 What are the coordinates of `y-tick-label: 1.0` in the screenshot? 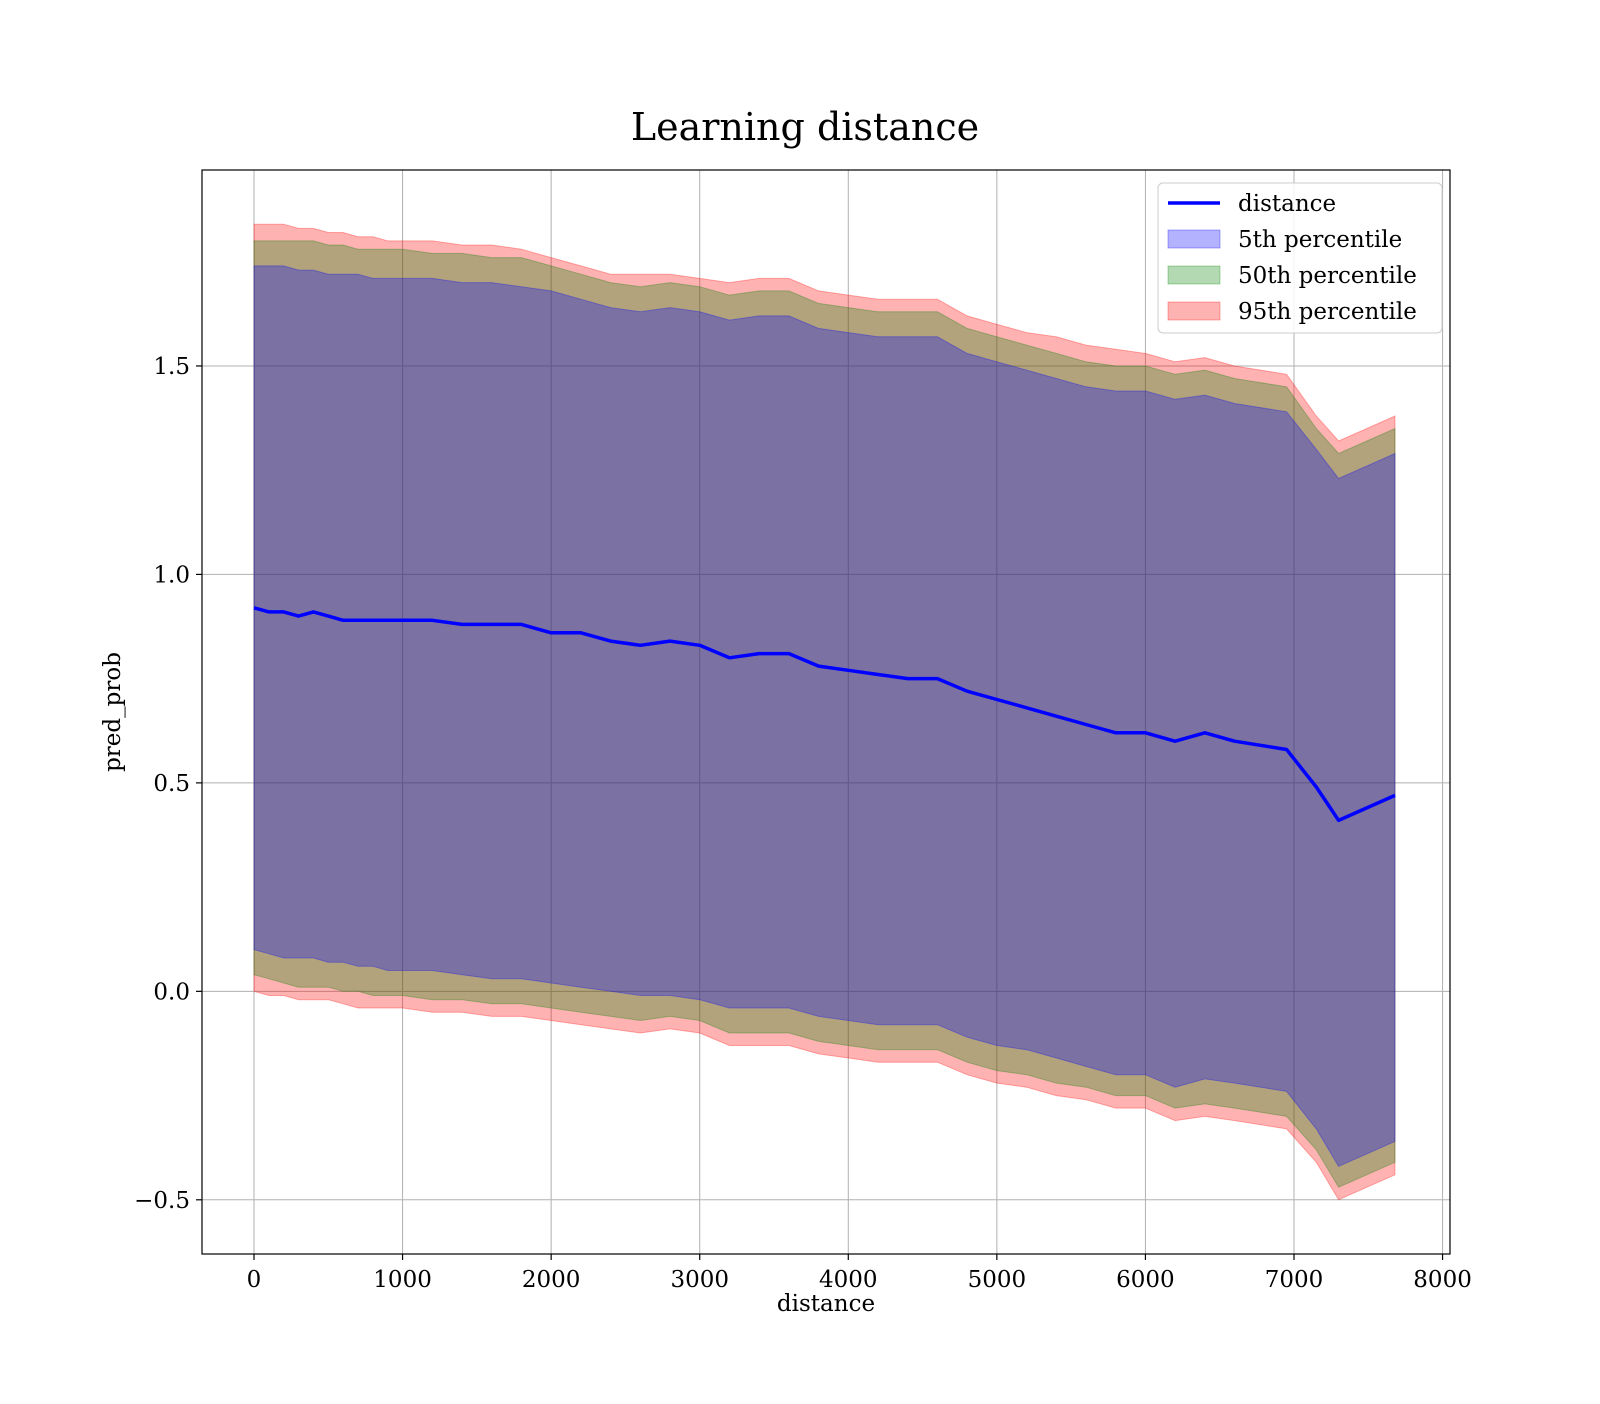 It's located at (171, 575).